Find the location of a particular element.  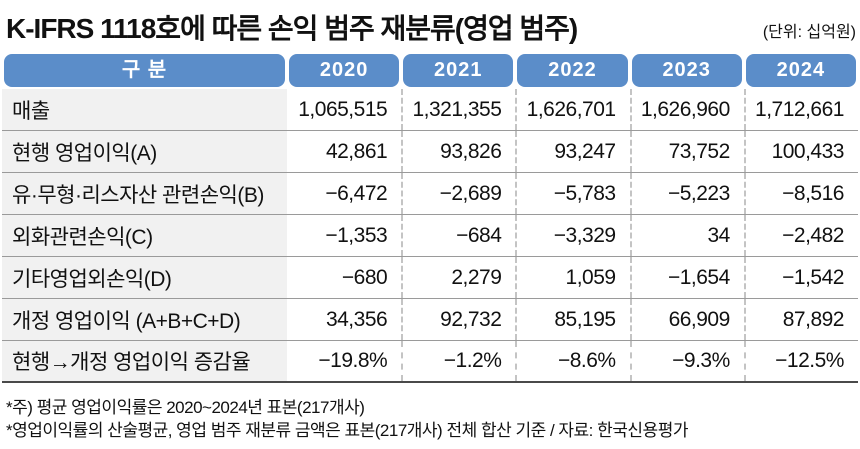

value-cell: 73,752 is located at coordinates (686, 151).